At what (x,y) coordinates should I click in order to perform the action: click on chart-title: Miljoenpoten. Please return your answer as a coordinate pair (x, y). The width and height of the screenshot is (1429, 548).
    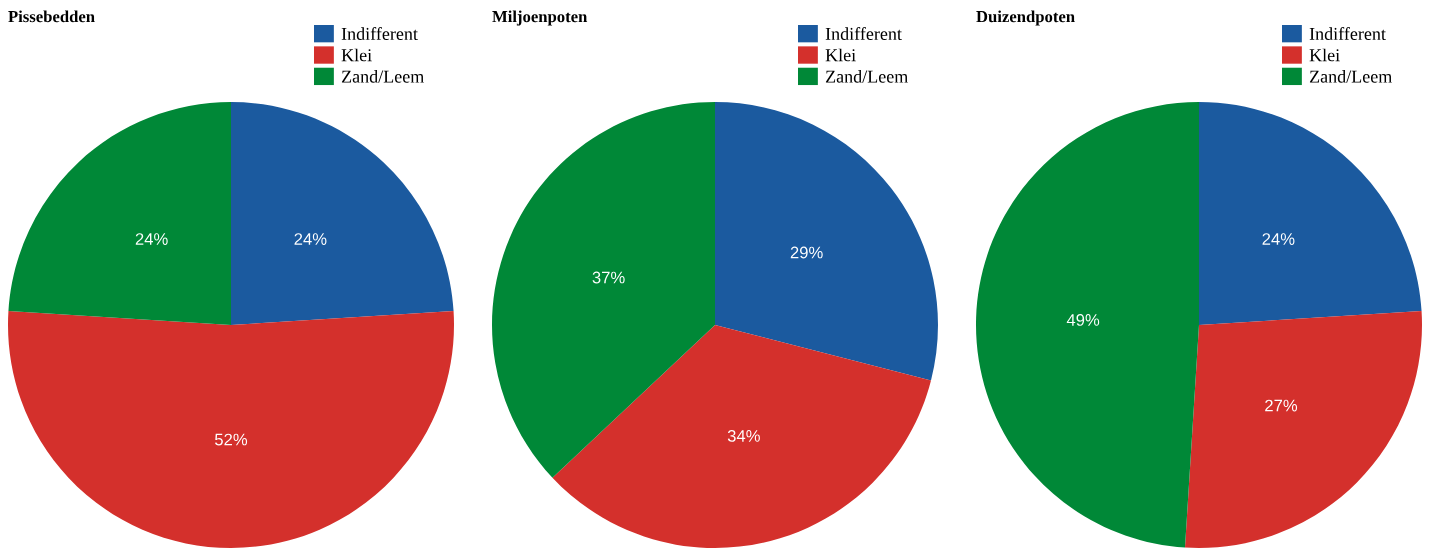
    Looking at the image, I should click on (540, 18).